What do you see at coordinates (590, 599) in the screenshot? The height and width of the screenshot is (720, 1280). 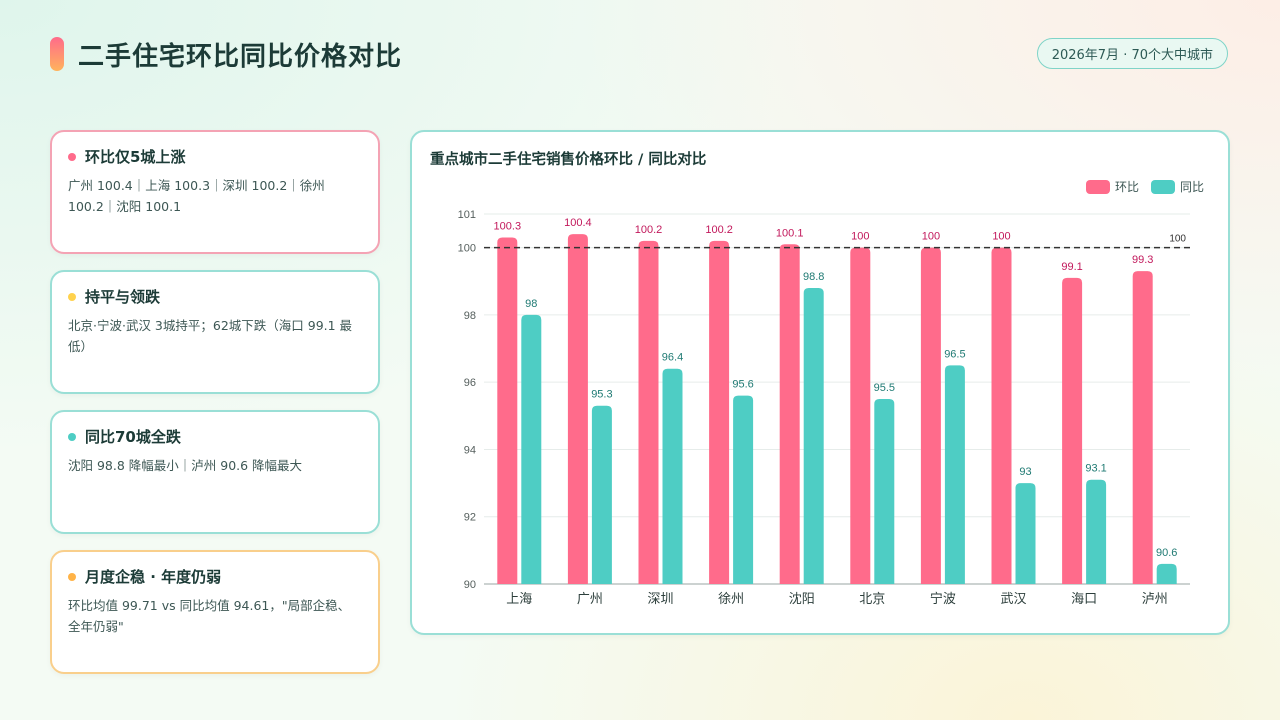 I see `x-tick-label: 广州` at bounding box center [590, 599].